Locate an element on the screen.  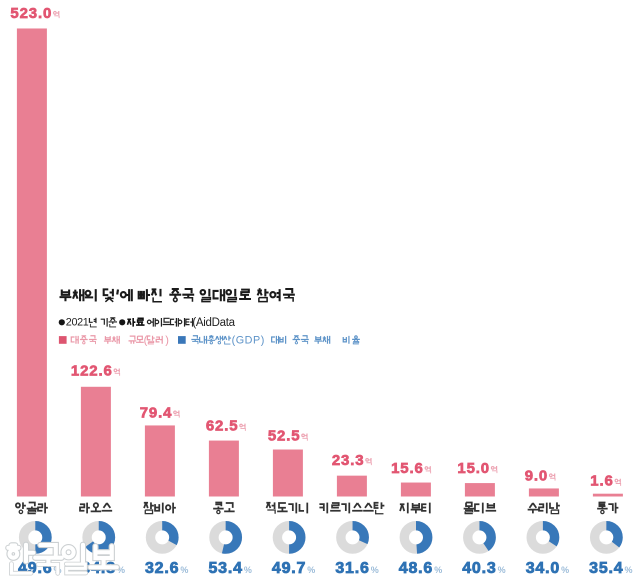
svg-text: (GDP) is located at coordinates (248, 341).